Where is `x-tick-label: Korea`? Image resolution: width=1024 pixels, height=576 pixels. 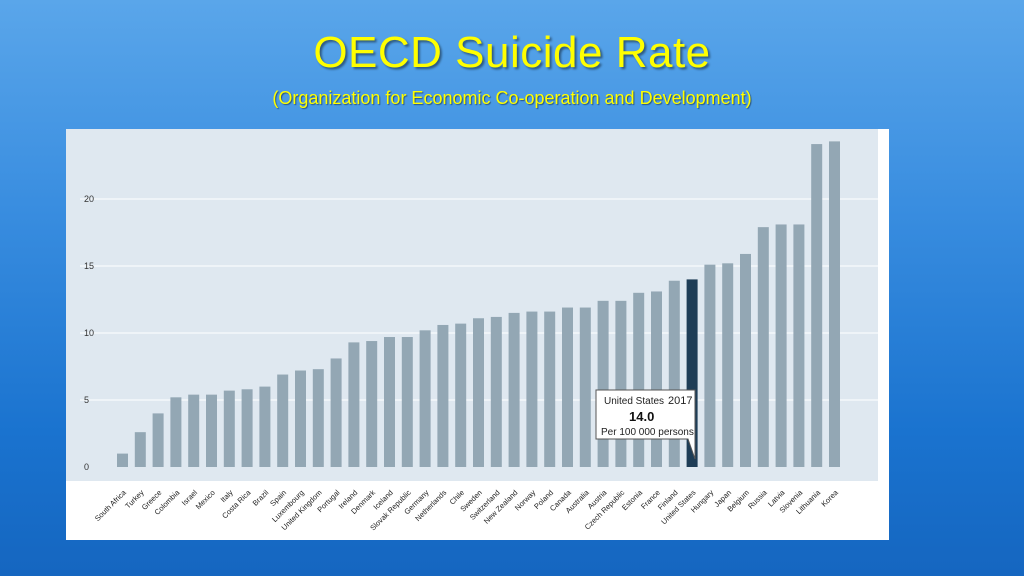 x-tick-label: Korea is located at coordinates (829, 497).